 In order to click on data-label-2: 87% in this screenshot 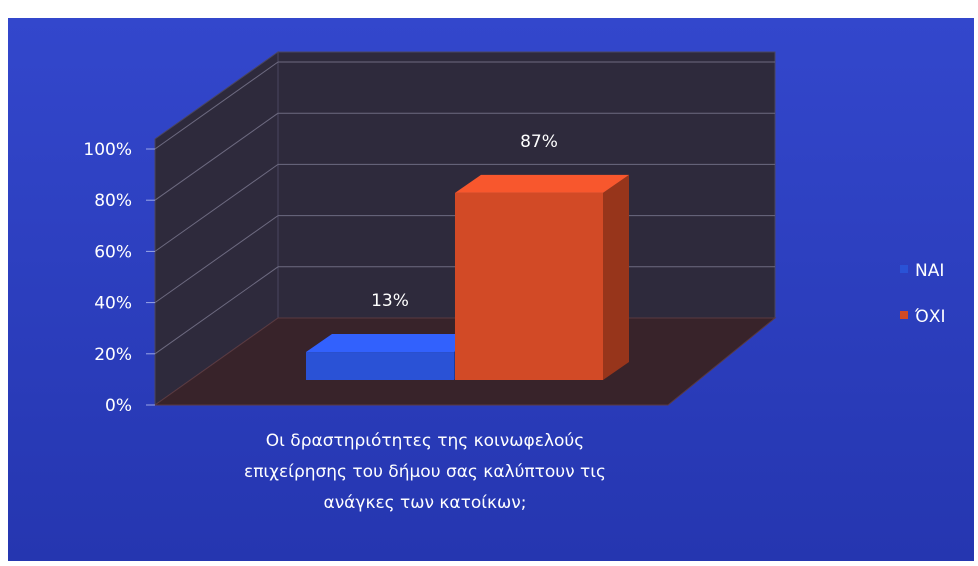, I will do `click(539, 142)`.